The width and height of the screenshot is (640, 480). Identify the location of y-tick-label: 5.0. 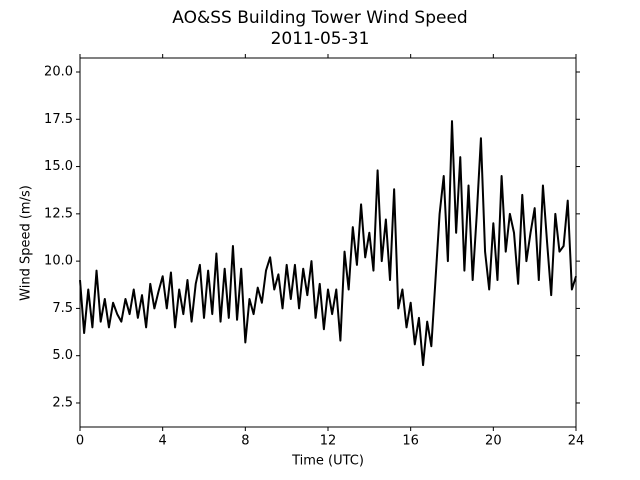
(62, 355).